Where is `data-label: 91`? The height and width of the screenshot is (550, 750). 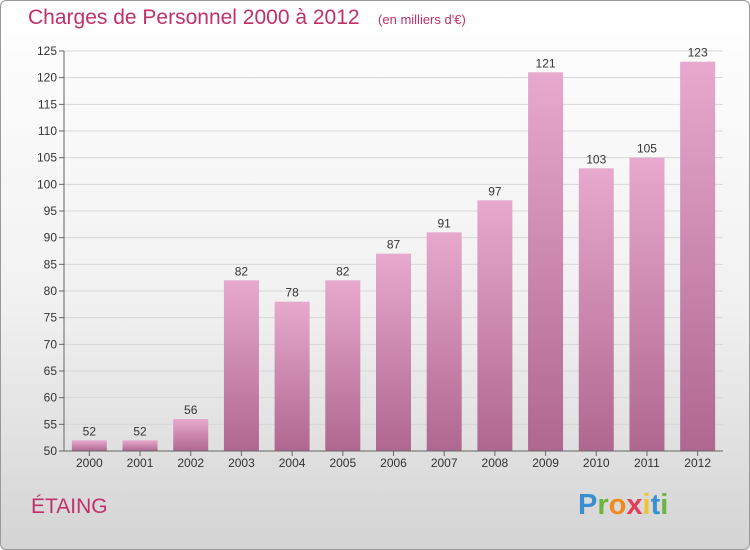 data-label: 91 is located at coordinates (445, 223).